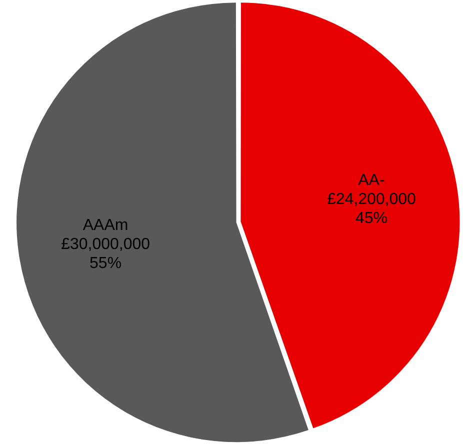 This screenshot has width=463, height=444. I want to click on data-label: £30,000,000 55%, so click(105, 254).